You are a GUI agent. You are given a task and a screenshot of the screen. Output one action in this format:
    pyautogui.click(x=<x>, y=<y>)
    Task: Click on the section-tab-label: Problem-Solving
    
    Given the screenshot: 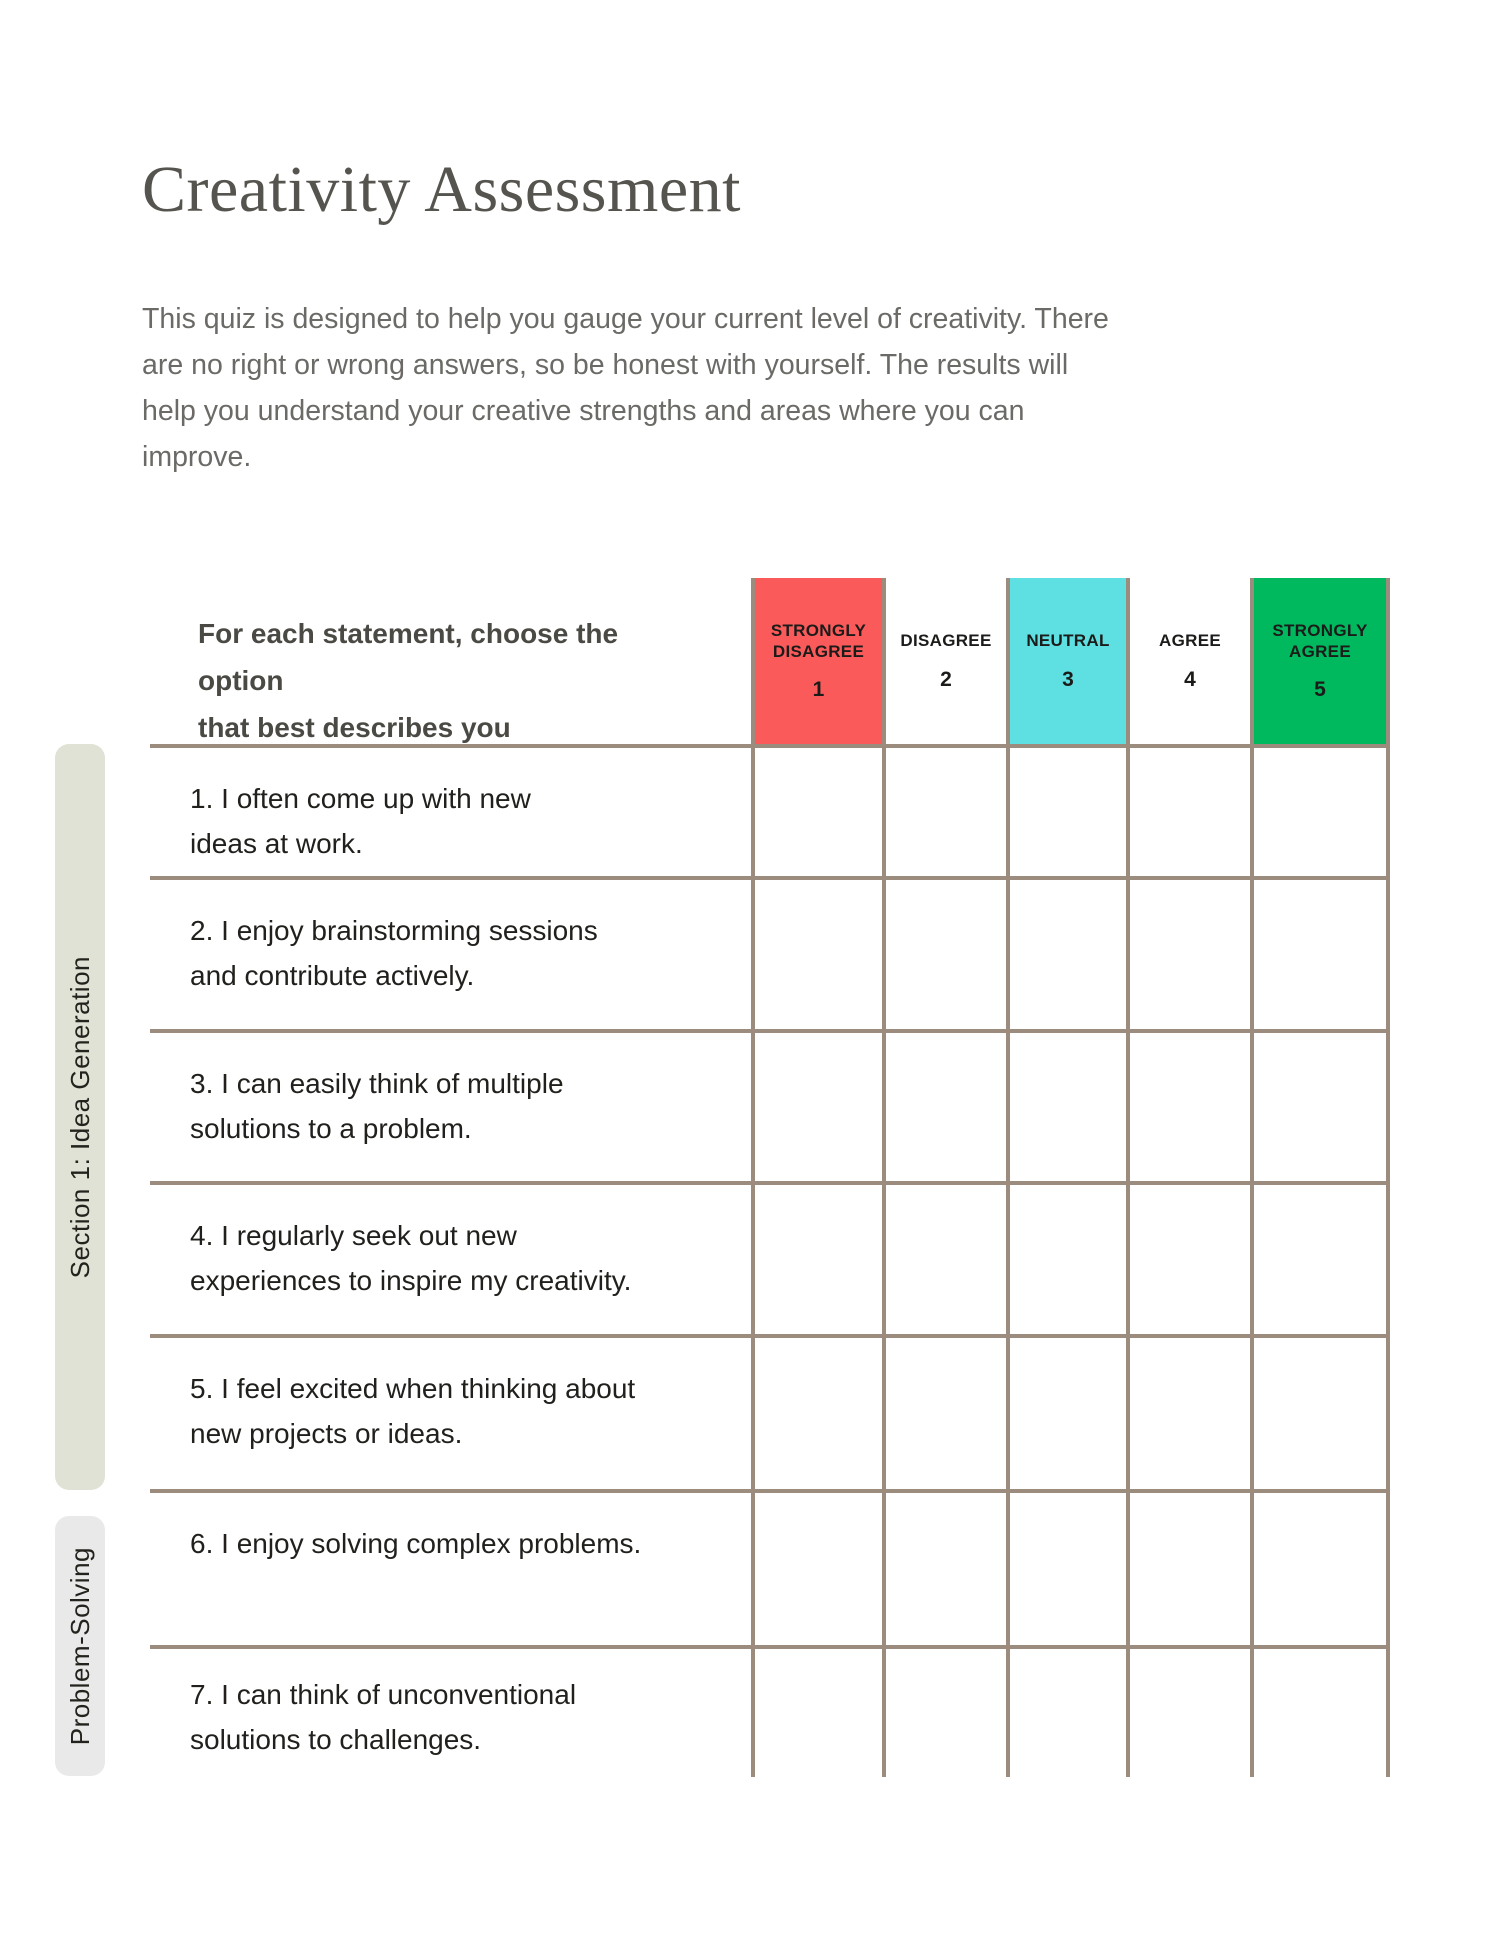 What is the action you would take?
    pyautogui.click(x=79, y=1646)
    